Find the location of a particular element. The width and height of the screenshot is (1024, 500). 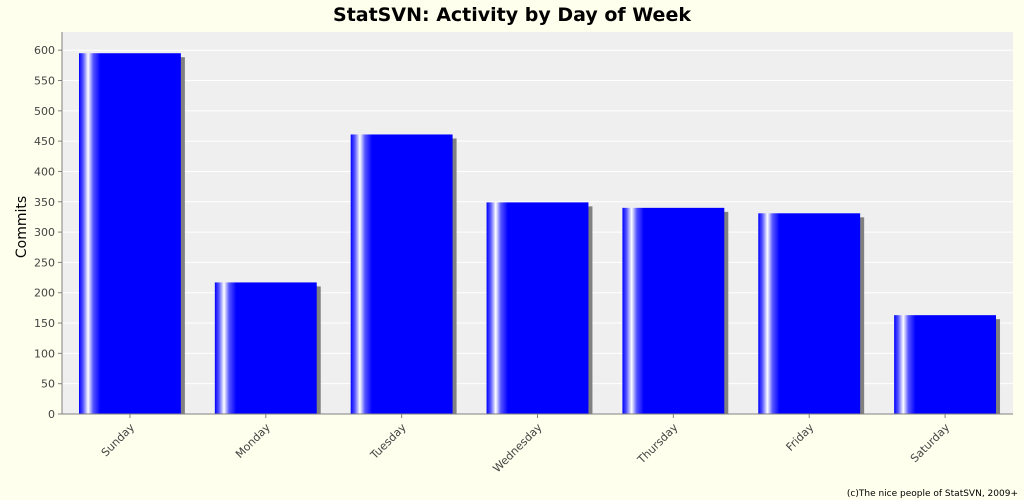

y-tick-label: 50 is located at coordinates (48, 384).